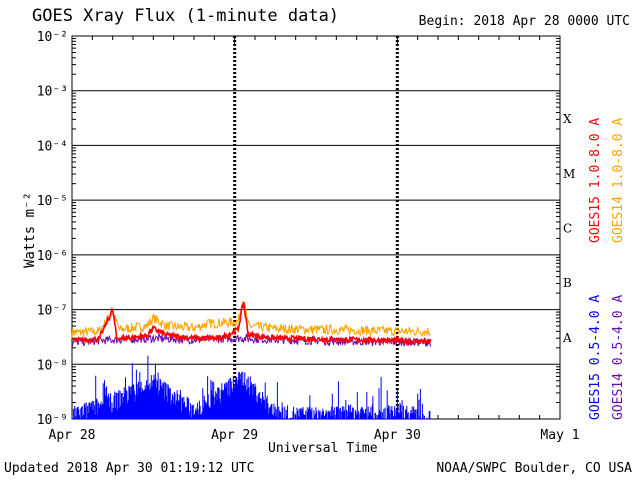  Describe the element at coordinates (323, 448) in the screenshot. I see `x-axis-label: Universal Time` at that location.